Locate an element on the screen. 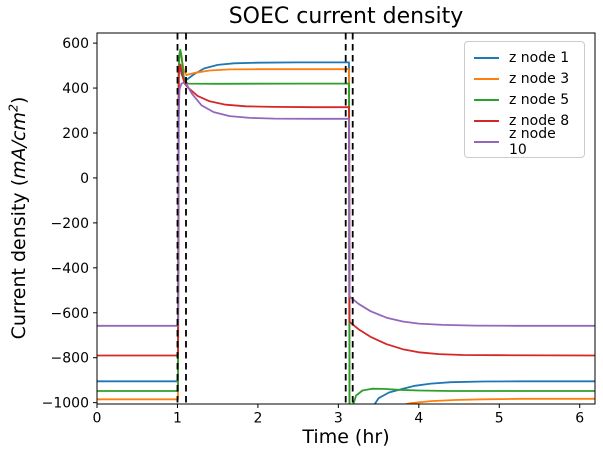  y-tick-label: −800 is located at coordinates (70, 359).